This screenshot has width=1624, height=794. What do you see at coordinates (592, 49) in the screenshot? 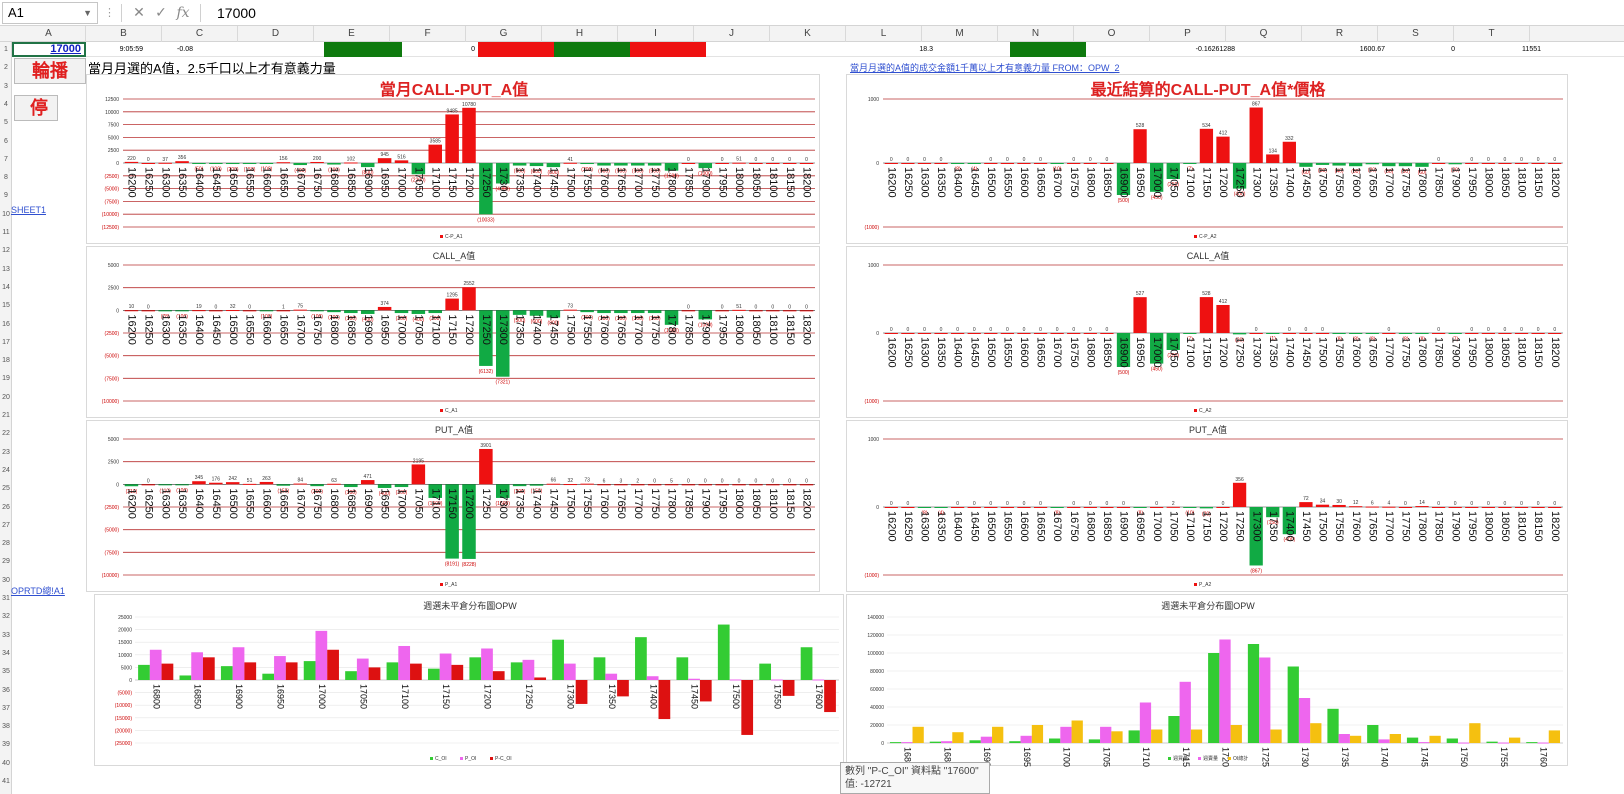
I see `cell-h1` at bounding box center [592, 49].